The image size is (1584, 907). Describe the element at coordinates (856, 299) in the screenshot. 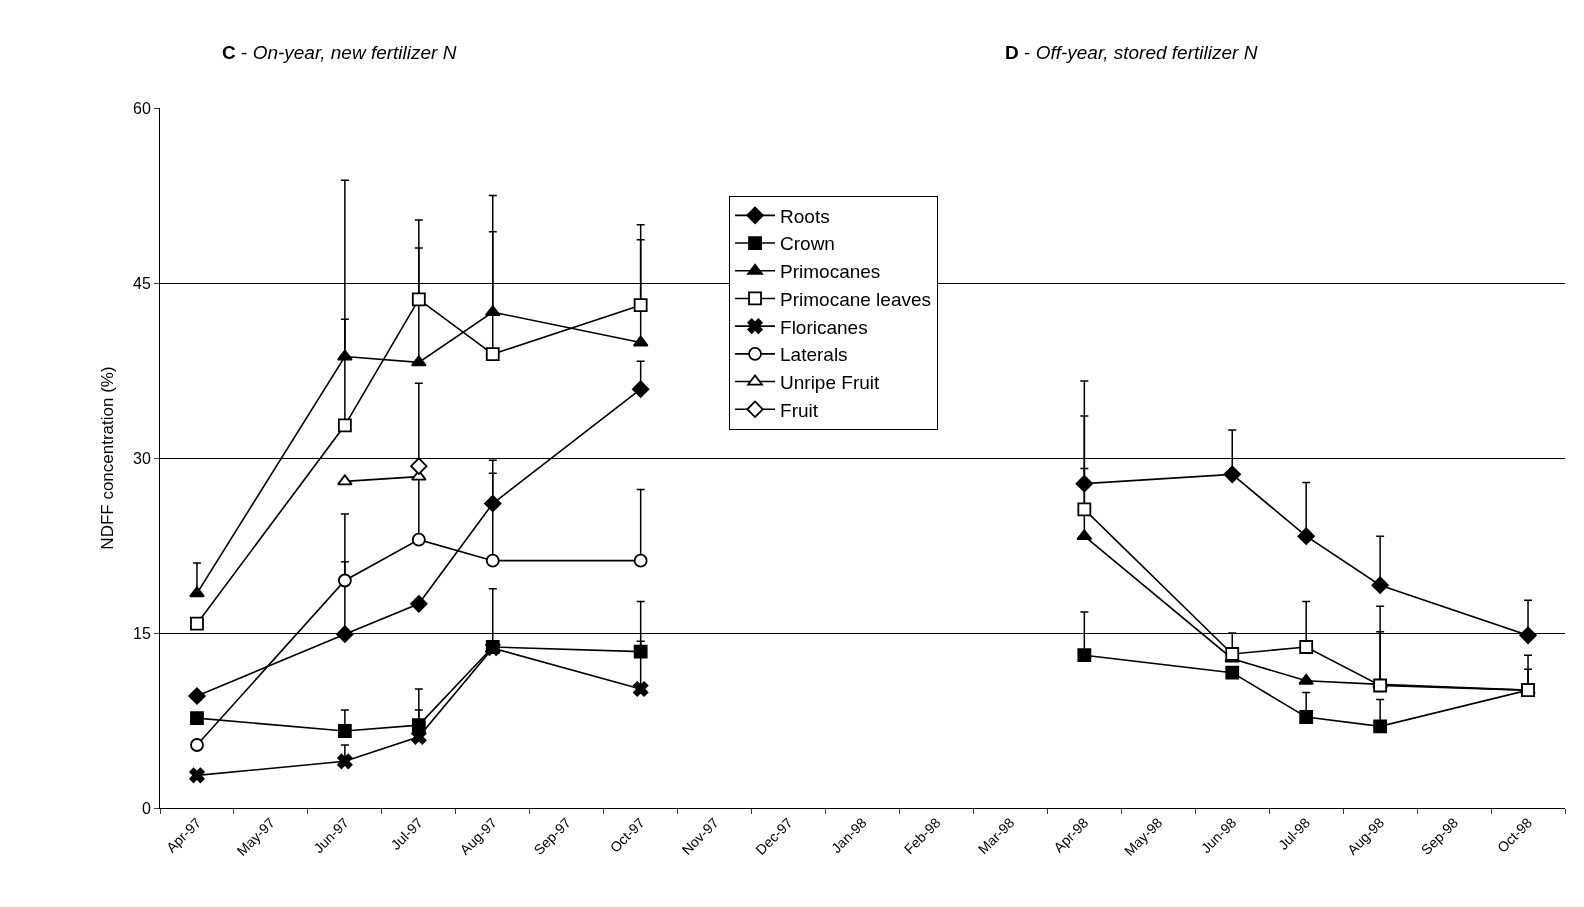

I see `legend-label: Primocane leaves` at that location.